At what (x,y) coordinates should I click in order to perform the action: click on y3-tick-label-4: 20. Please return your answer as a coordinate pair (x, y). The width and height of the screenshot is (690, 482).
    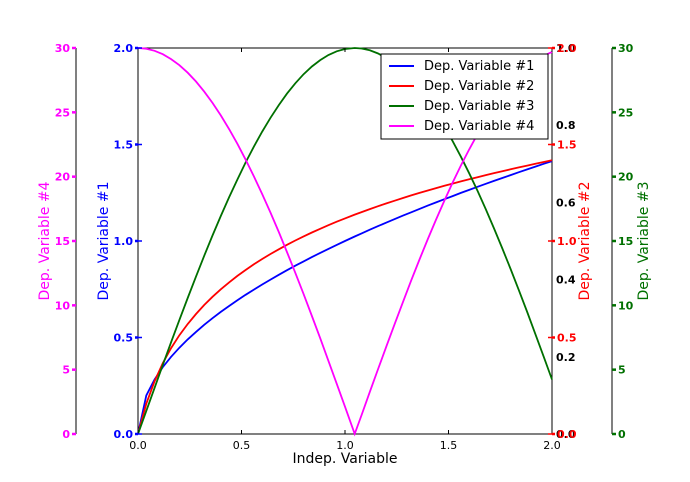
    Looking at the image, I should click on (626, 177).